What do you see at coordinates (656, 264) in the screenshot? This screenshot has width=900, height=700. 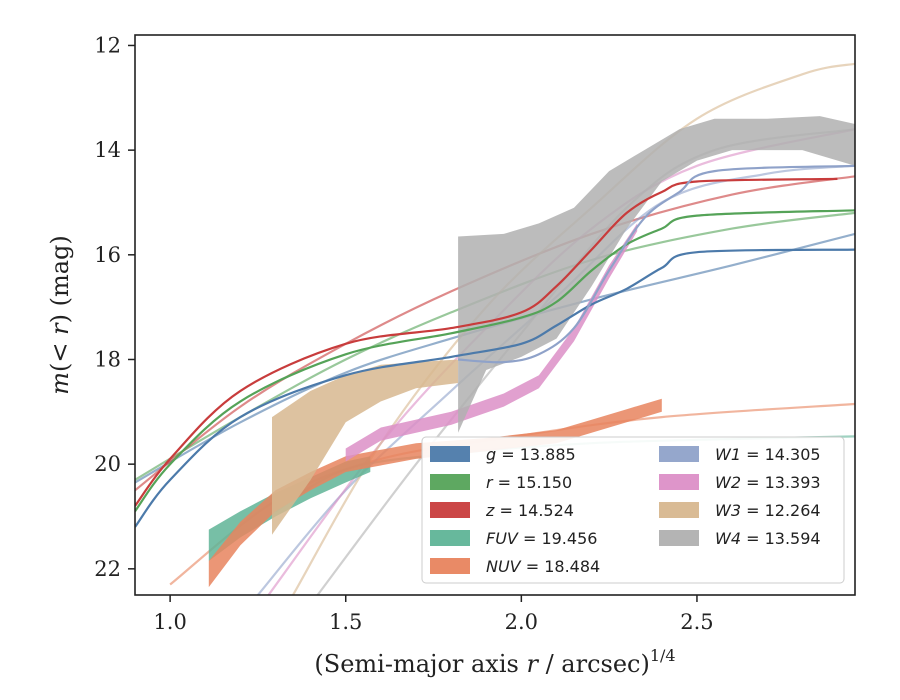 I see `profile-line-w1` at bounding box center [656, 264].